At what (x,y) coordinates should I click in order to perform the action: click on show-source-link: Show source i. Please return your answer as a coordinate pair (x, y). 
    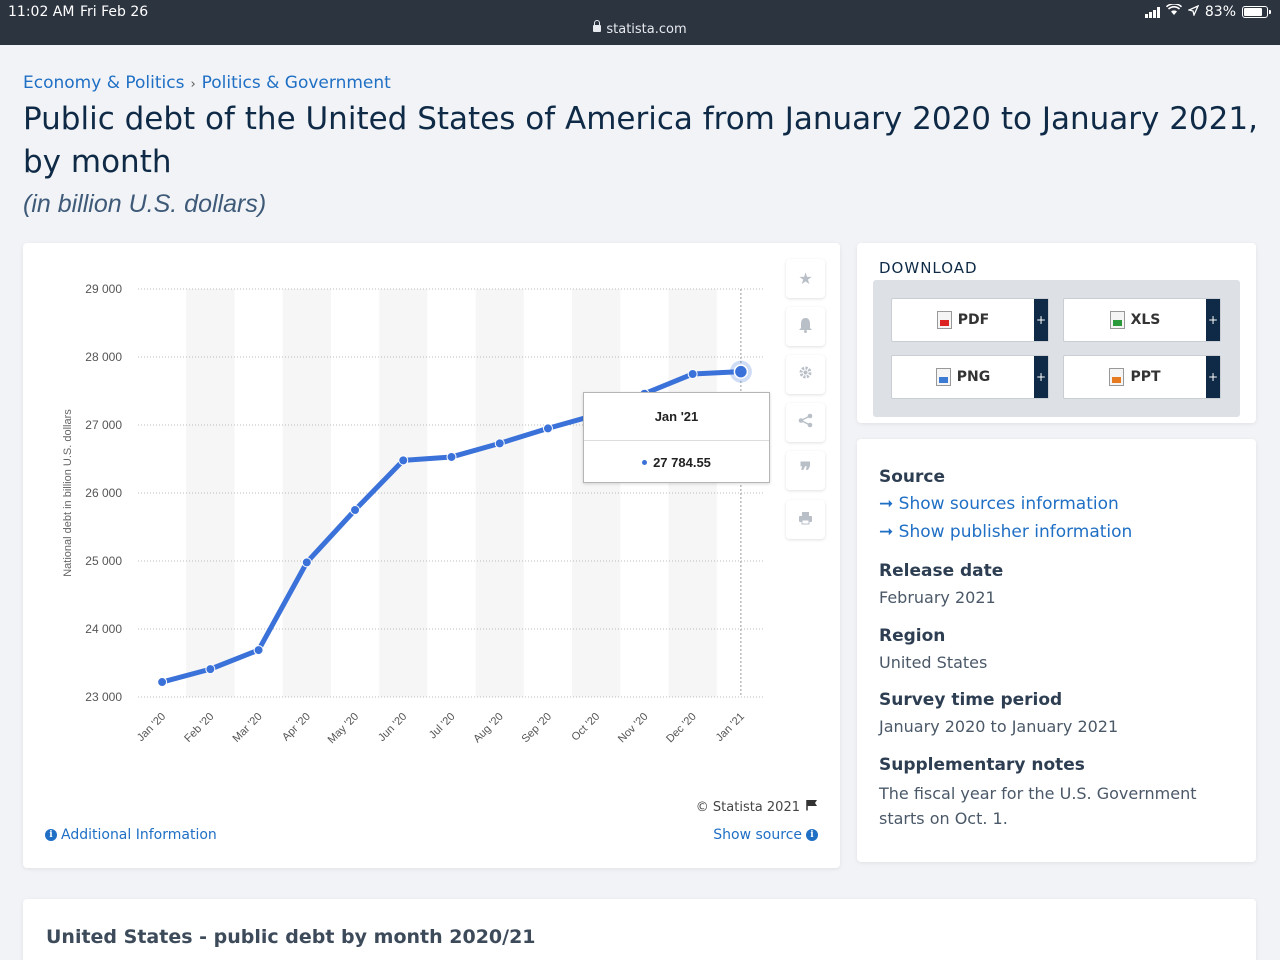
    Looking at the image, I should click on (765, 835).